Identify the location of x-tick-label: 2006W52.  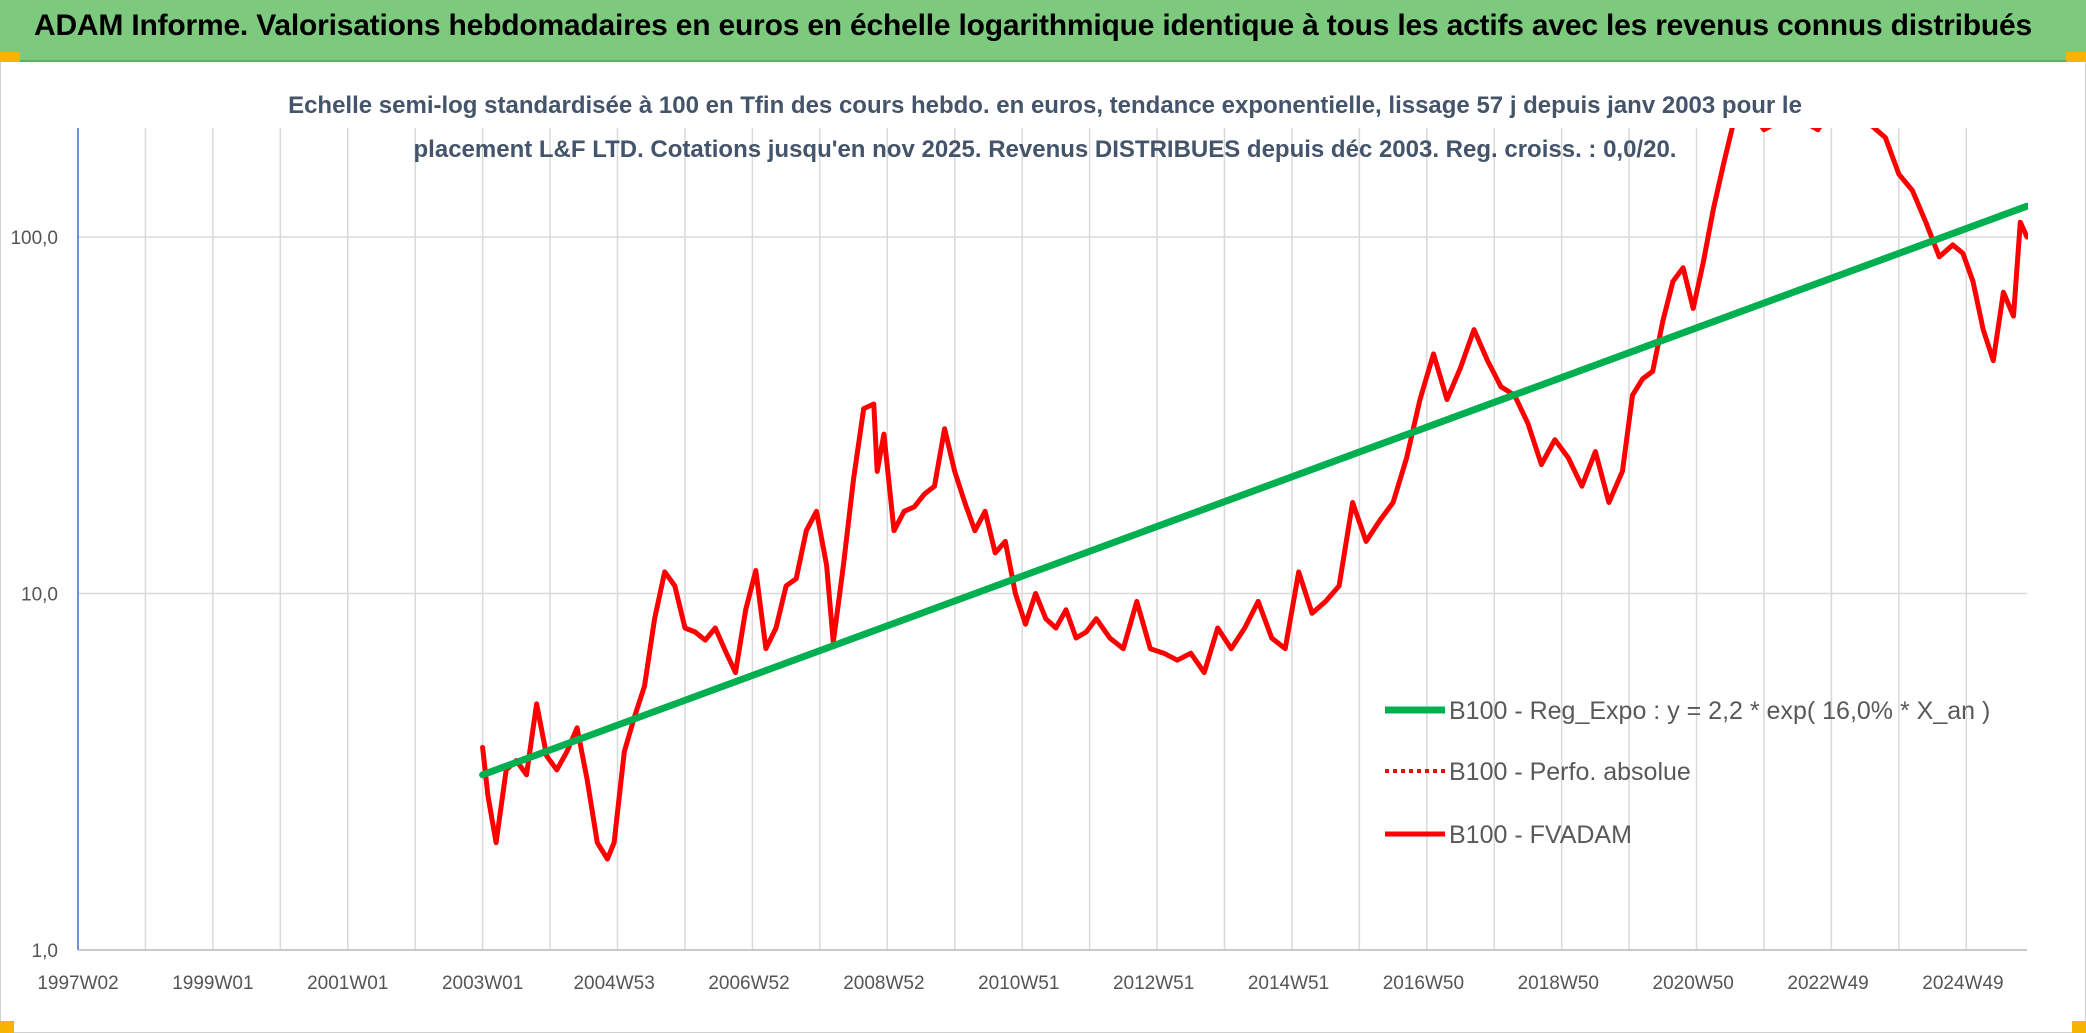
(748, 983).